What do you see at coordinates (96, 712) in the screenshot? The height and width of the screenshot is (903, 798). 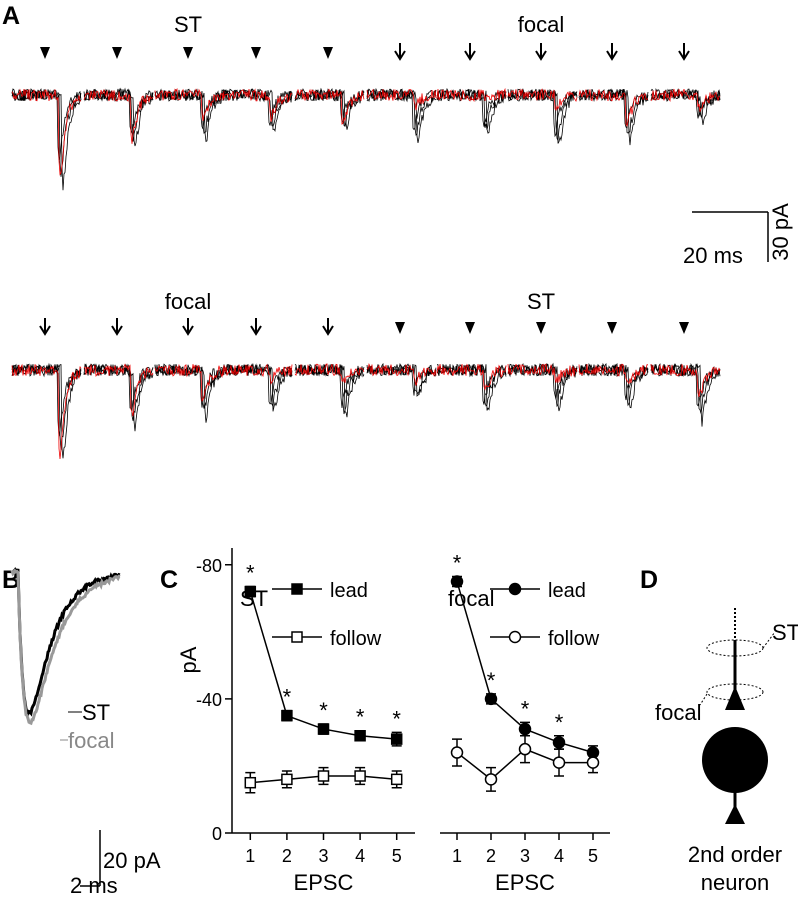 I see `trace-label: ST` at bounding box center [96, 712].